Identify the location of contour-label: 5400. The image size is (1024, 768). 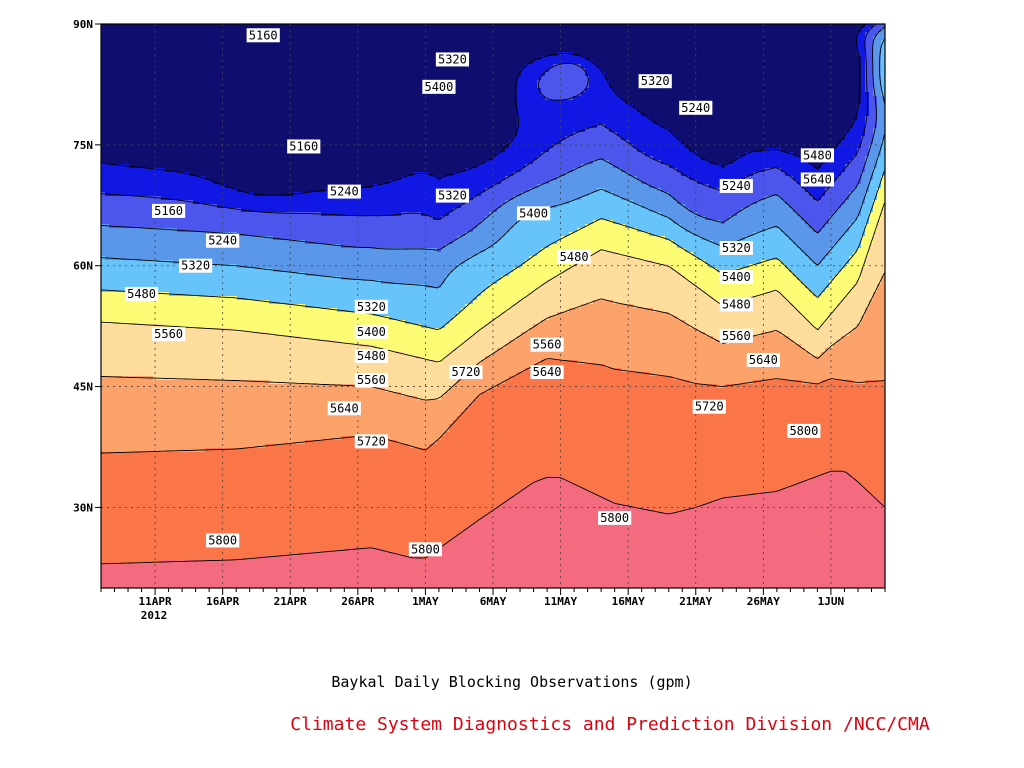
(533, 213).